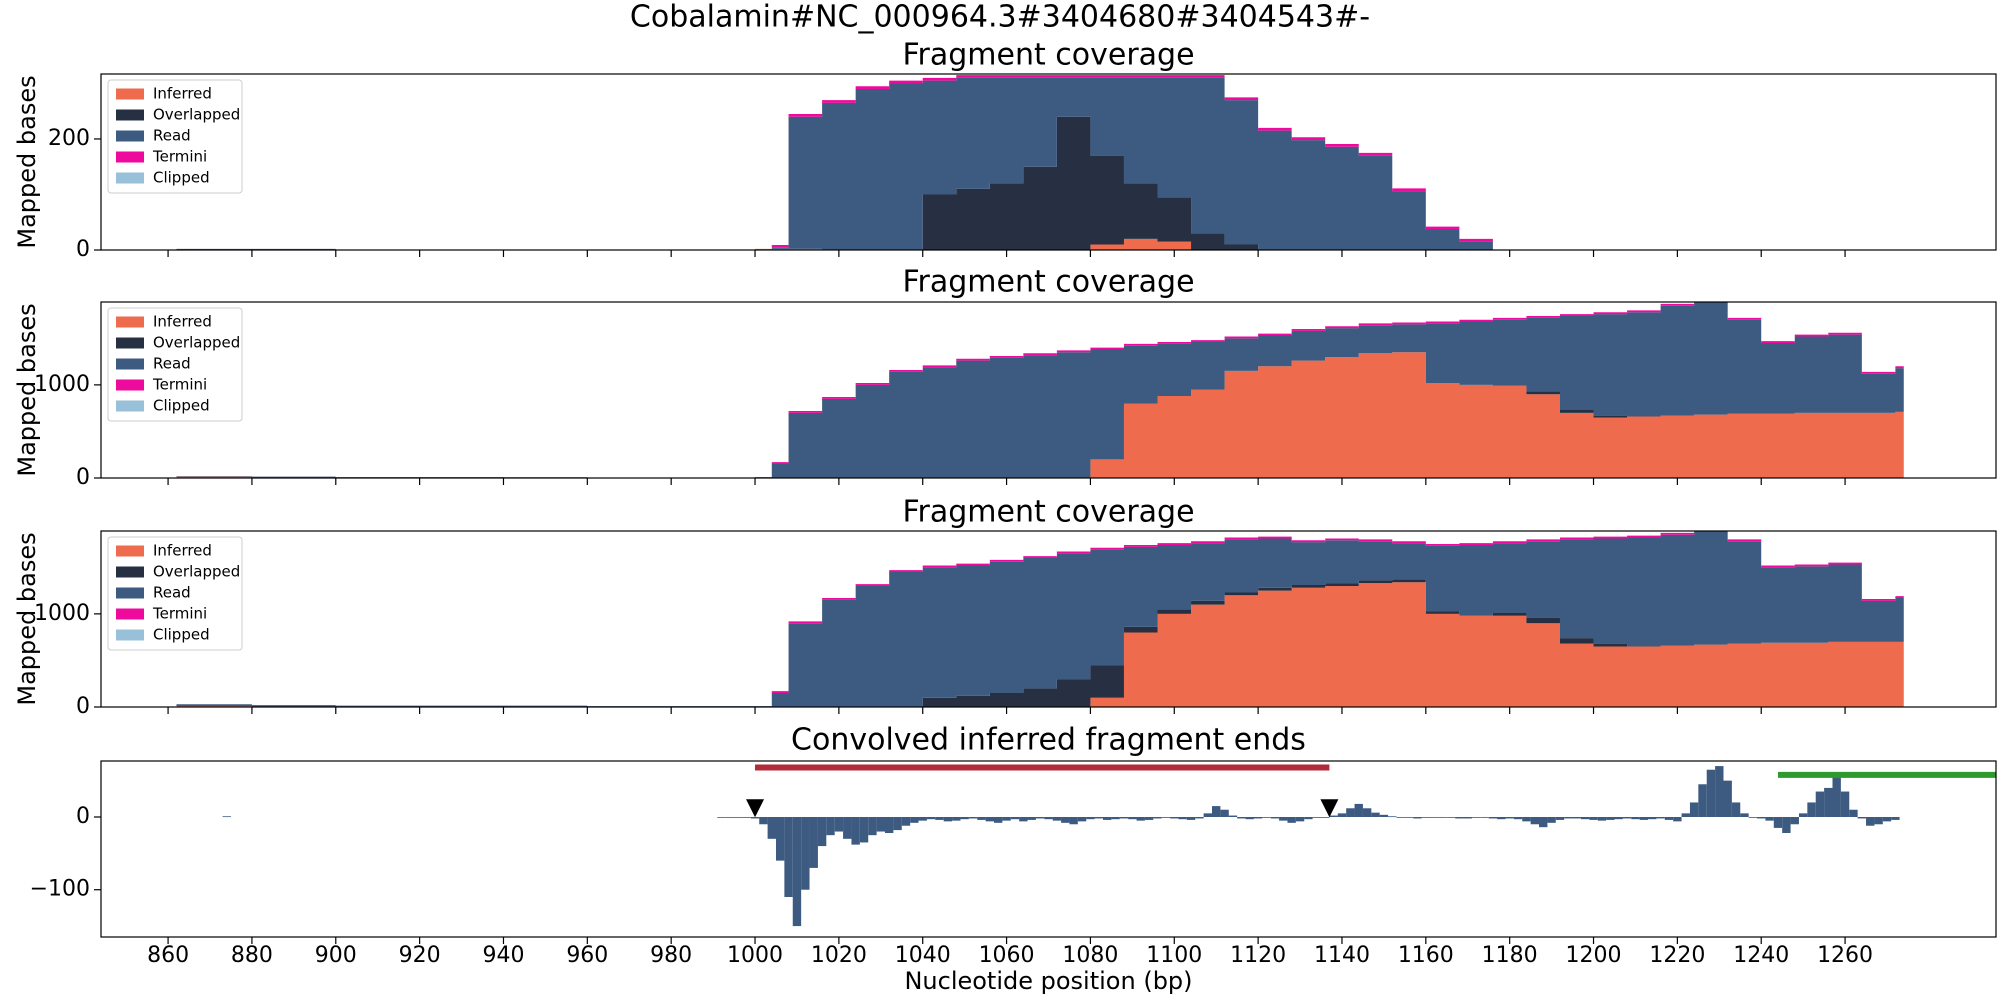 Image resolution: width=2000 pixels, height=1000 pixels. I want to click on x-tick-label: 900, so click(336, 955).